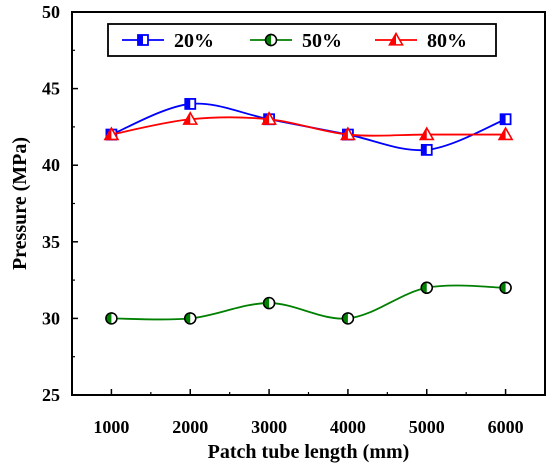  What do you see at coordinates (309, 452) in the screenshot?
I see `x-axis-title: Patch tube length (mm)` at bounding box center [309, 452].